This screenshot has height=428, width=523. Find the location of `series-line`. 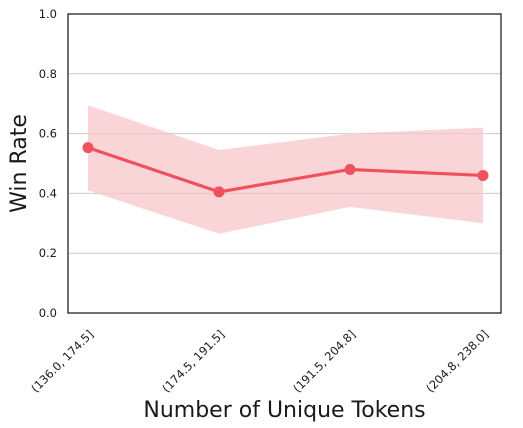

series-line is located at coordinates (285, 170).